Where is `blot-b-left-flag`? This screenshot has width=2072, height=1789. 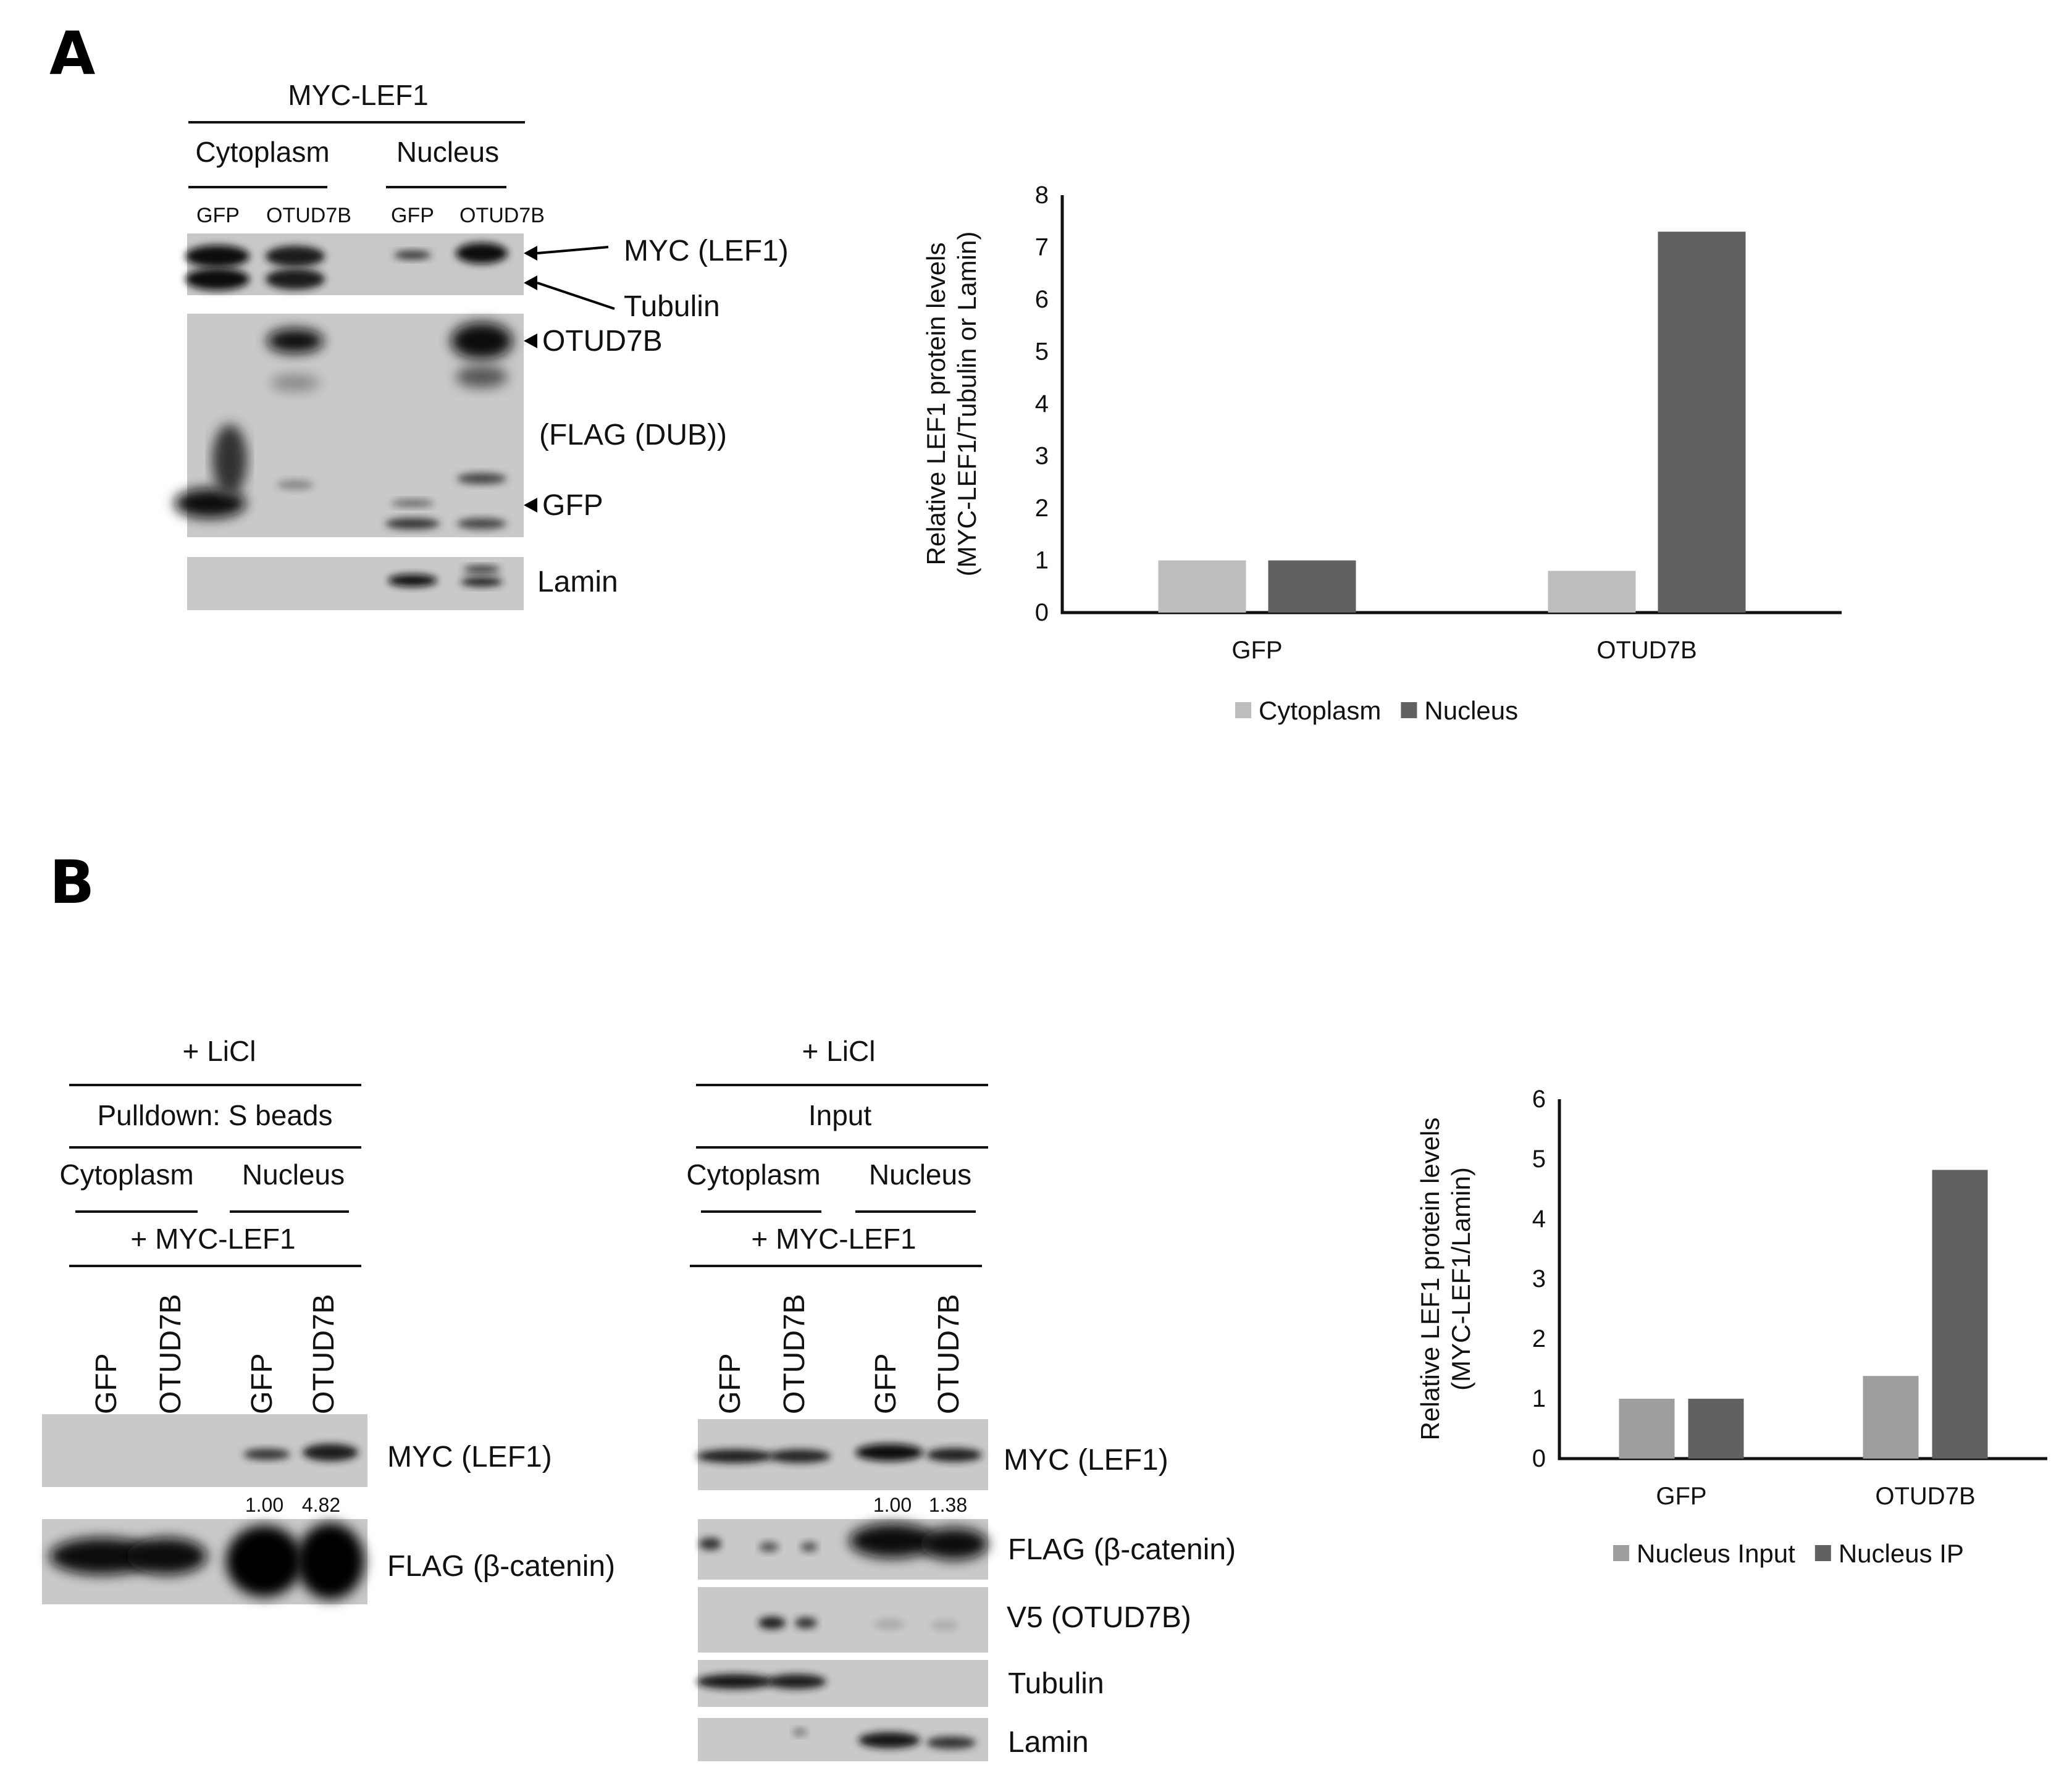 blot-b-left-flag is located at coordinates (204, 1561).